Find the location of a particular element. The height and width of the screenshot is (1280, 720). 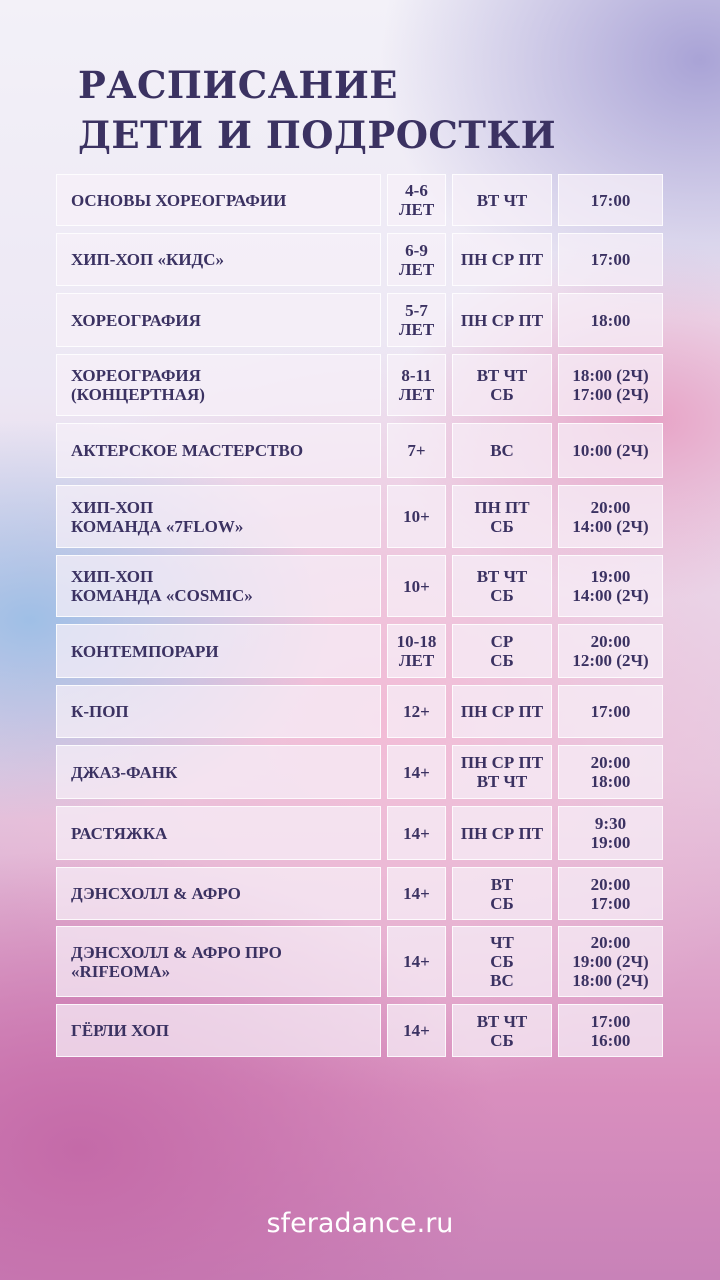

days-cell: ВС is located at coordinates (502, 450).